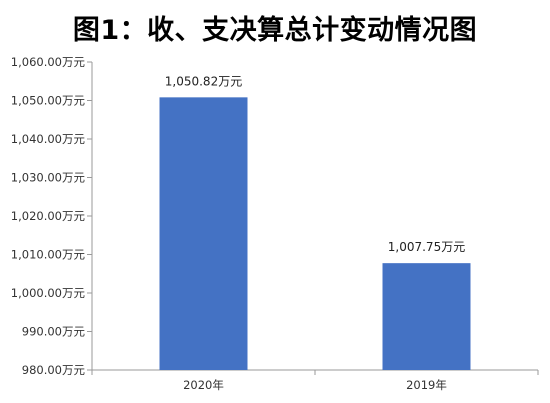 Image resolution: width=550 pixels, height=403 pixels. Describe the element at coordinates (426, 247) in the screenshot. I see `data-label: 1,007.75万元` at that location.